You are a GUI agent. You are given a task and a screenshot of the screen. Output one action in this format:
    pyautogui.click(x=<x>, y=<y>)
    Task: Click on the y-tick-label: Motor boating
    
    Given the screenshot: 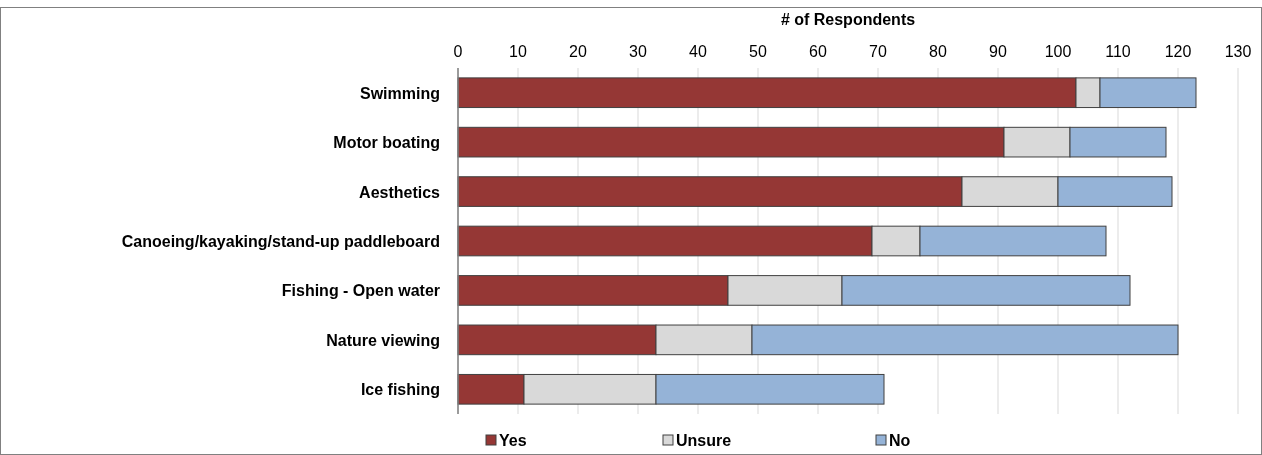 What is the action you would take?
    pyautogui.click(x=386, y=143)
    